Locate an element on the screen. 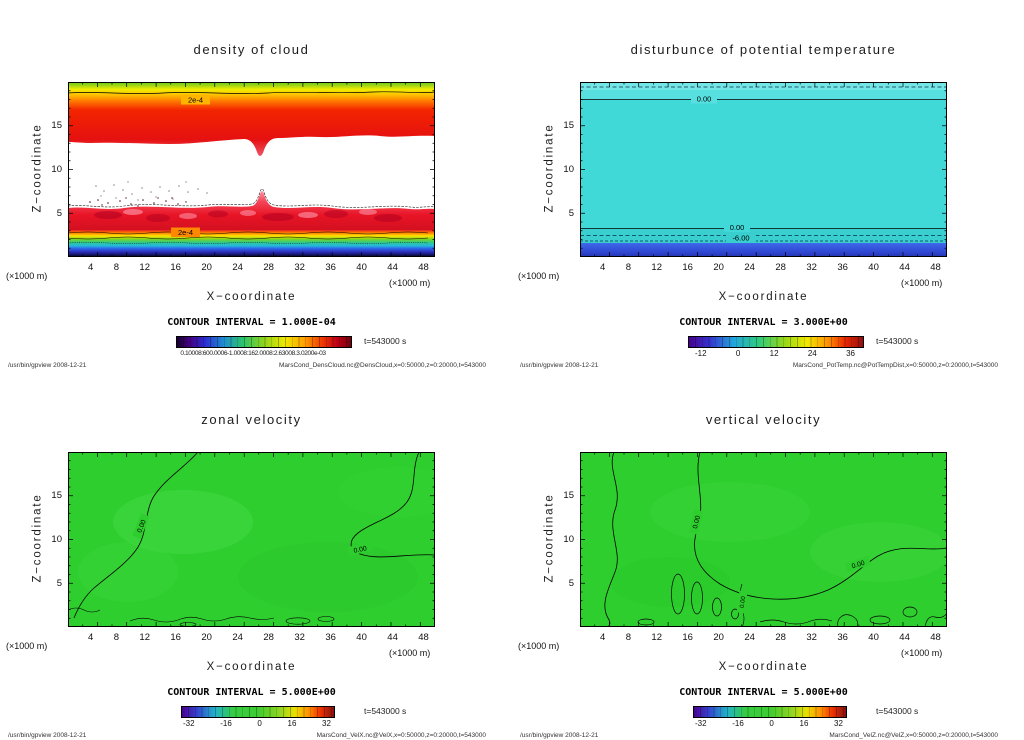 The image size is (1024, 740). contour-label-bottom: 0.00 is located at coordinates (742, 602).